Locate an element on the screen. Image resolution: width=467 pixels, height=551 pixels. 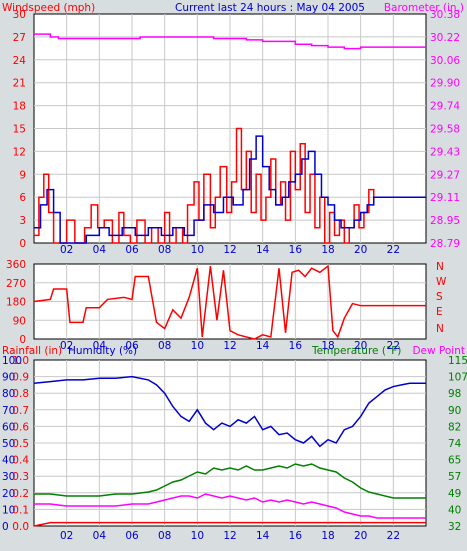
temperature-tick-label: 115 is located at coordinates (457, 361).